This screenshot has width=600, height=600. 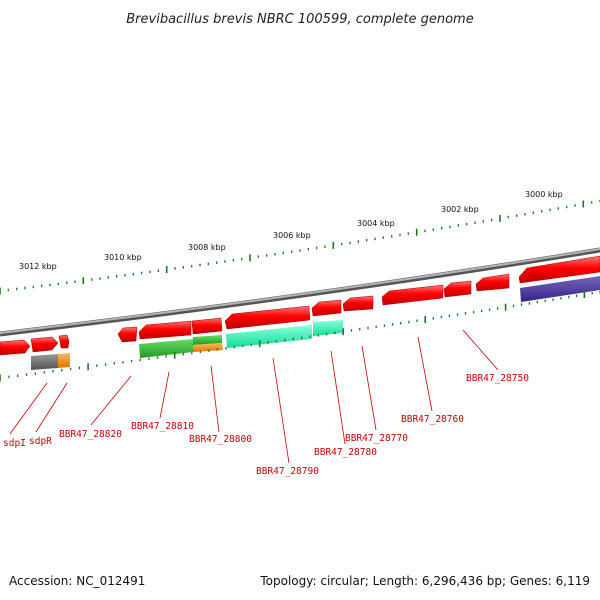 I want to click on genome-backbone-highlight, so click(x=300, y=291).